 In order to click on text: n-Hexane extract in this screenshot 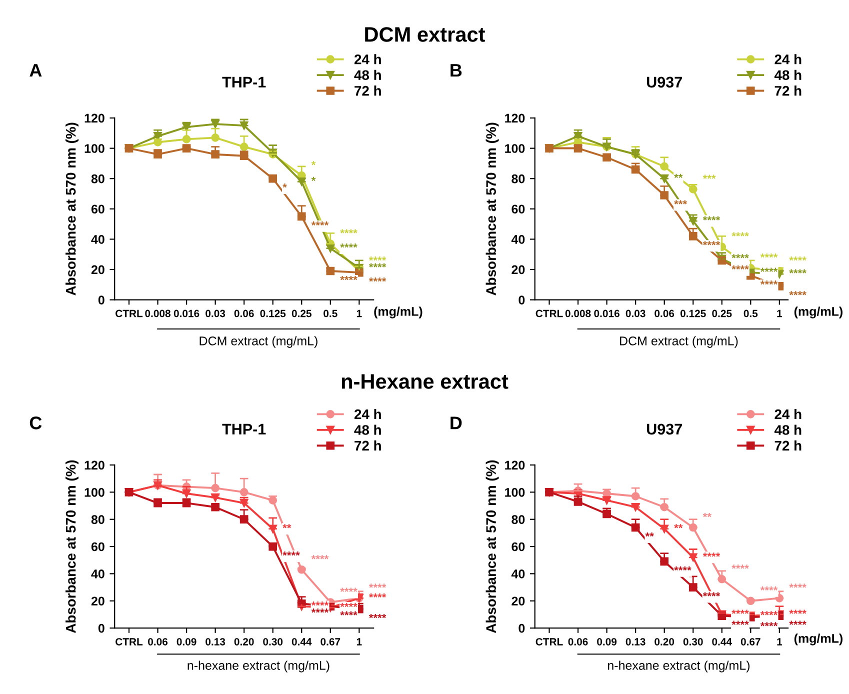, I will do `click(425, 381)`.